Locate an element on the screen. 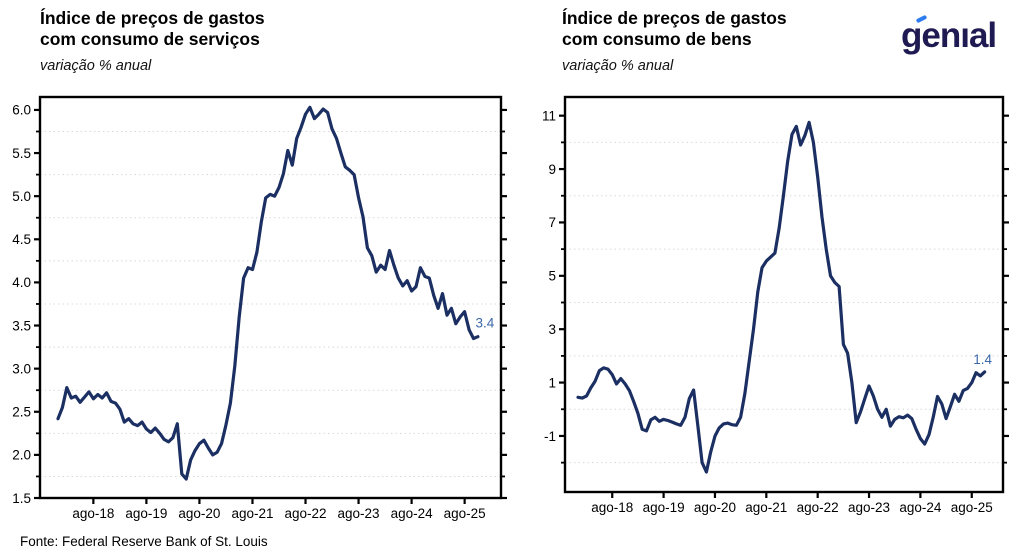  y-axis-label: 11 is located at coordinates (549, 115).